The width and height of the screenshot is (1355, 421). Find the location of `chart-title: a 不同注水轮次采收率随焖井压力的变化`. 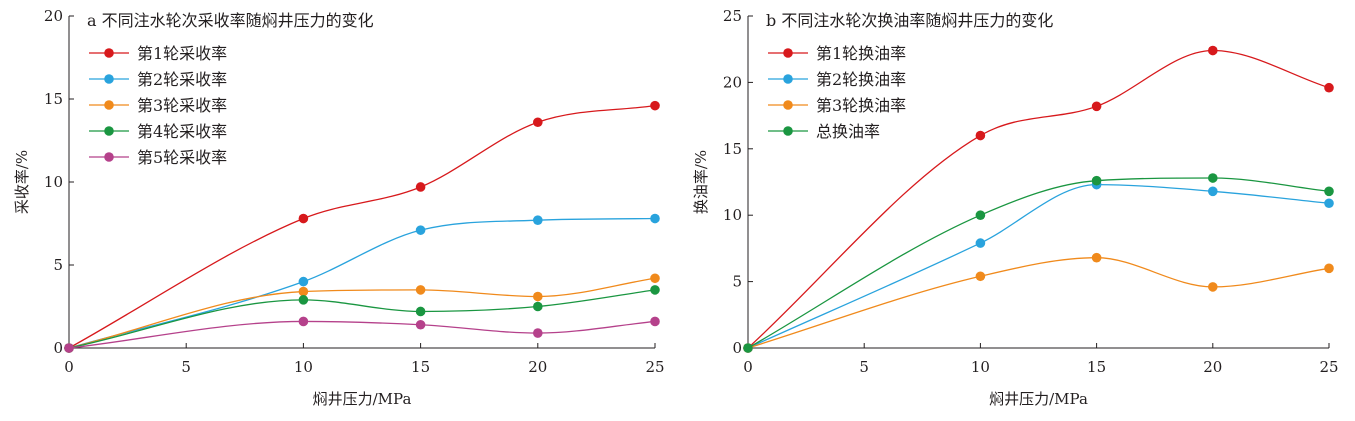

chart-title: a 不同注水轮次采收率随焖井压力的变化 is located at coordinates (230, 20).